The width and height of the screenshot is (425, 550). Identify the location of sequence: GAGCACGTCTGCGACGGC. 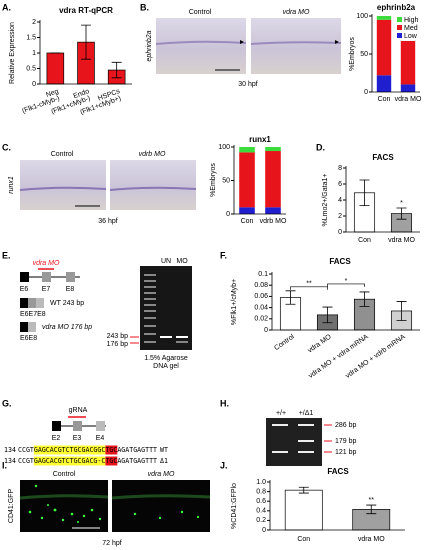
(69, 450).